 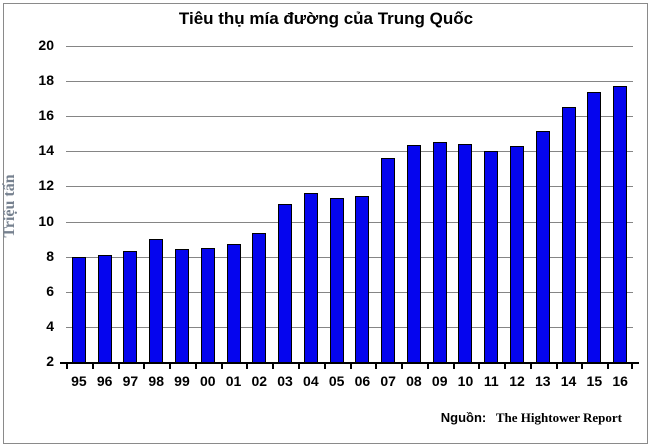 I want to click on x-label-09: 09, so click(x=439, y=381).